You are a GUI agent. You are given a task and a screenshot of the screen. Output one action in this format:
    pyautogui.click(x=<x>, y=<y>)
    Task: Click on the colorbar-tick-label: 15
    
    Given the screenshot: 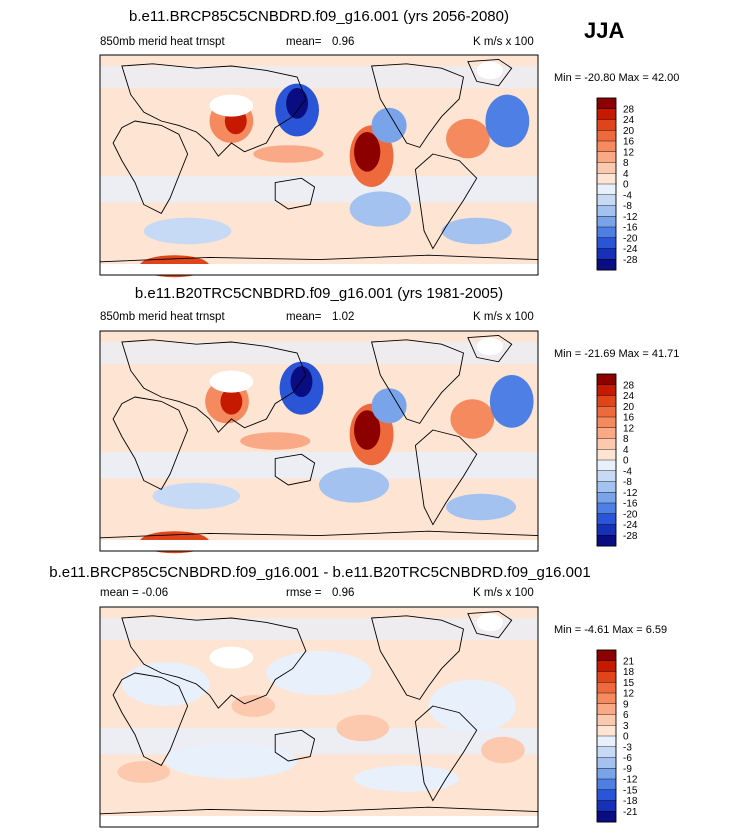 What is the action you would take?
    pyautogui.click(x=629, y=683)
    